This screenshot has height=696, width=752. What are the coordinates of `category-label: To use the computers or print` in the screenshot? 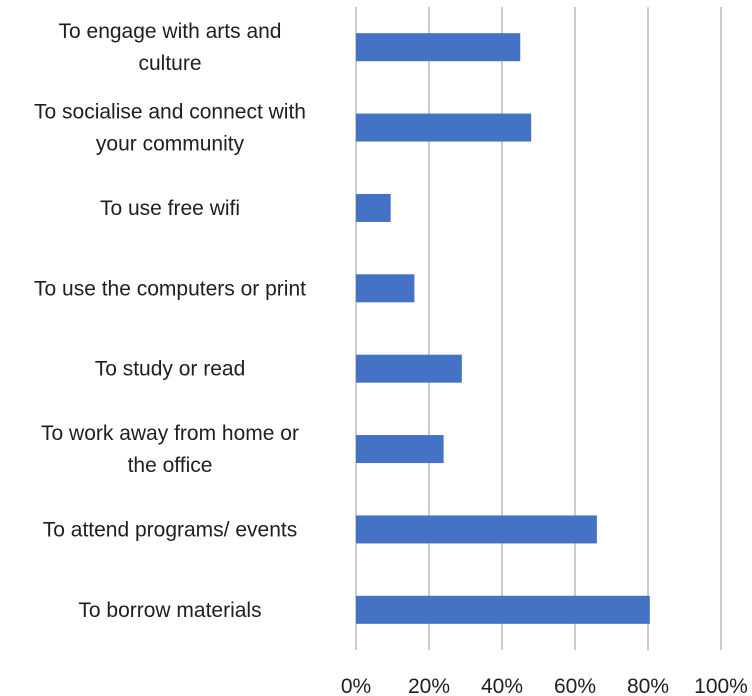 It's located at (170, 288).